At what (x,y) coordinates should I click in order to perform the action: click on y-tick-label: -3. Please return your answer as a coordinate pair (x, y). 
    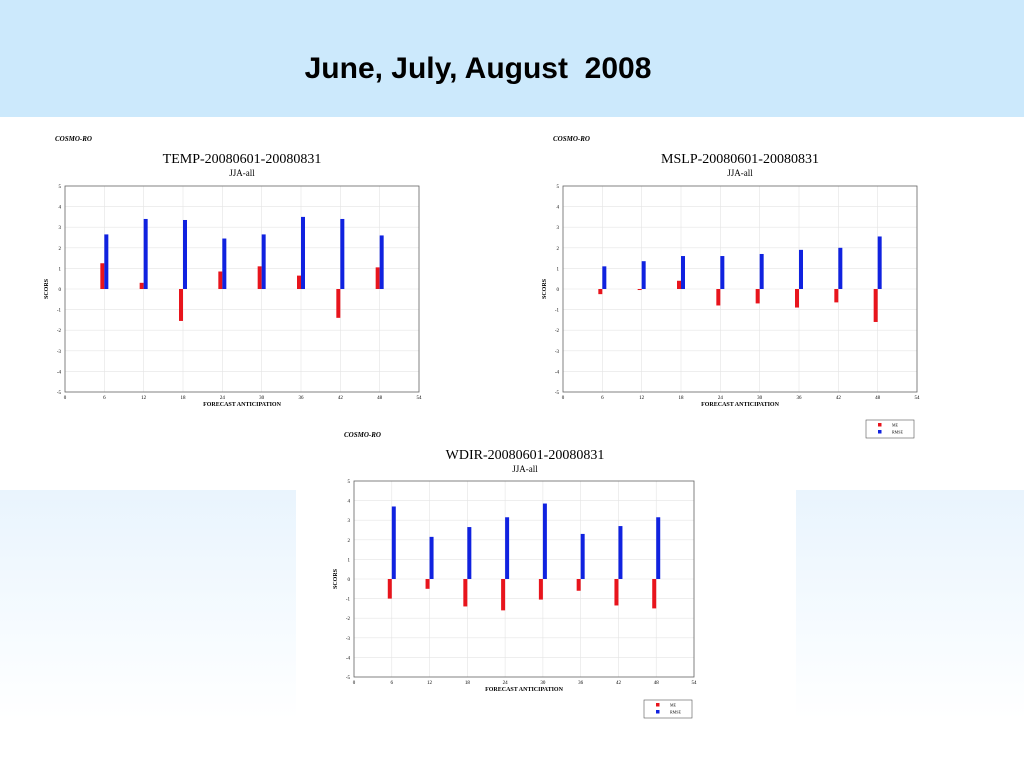
    Looking at the image, I should click on (557, 352).